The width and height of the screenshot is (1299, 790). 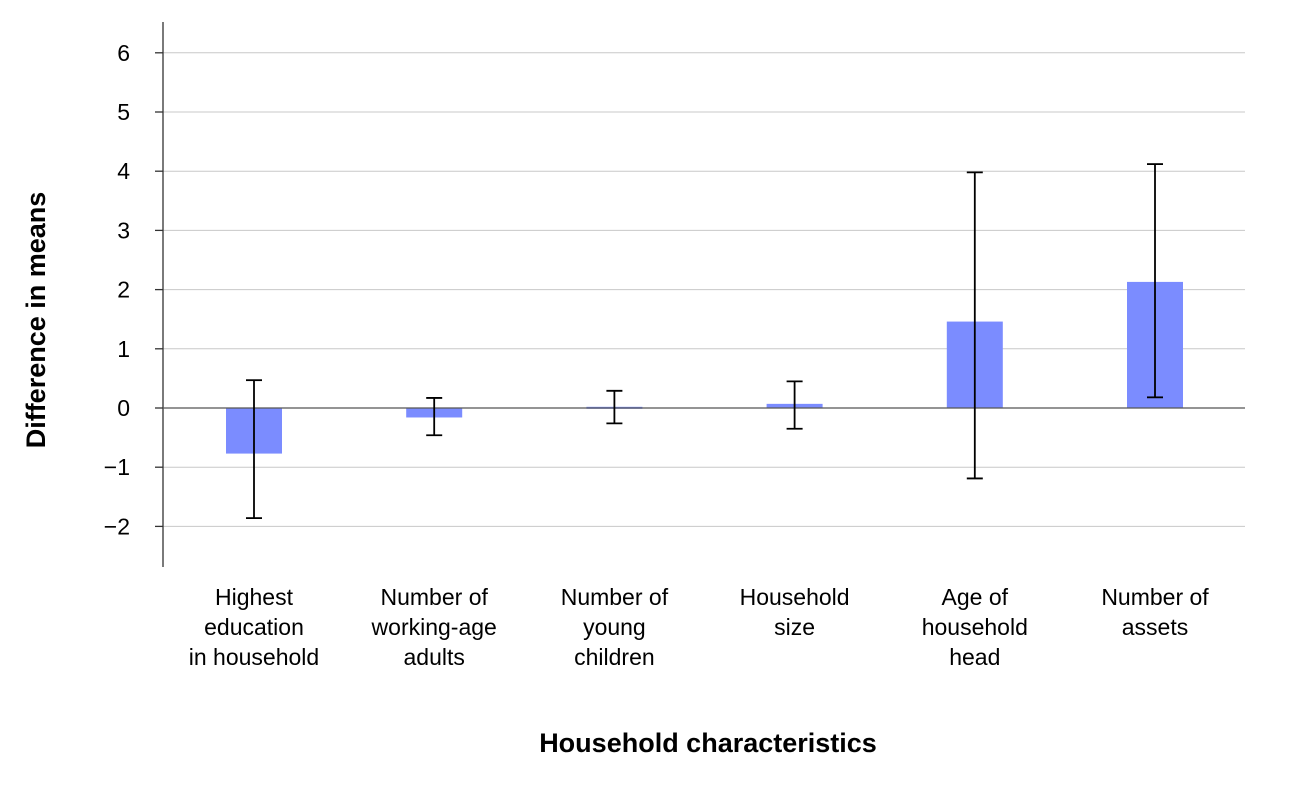 What do you see at coordinates (123, 112) in the screenshot?
I see `y-tick-label: 5` at bounding box center [123, 112].